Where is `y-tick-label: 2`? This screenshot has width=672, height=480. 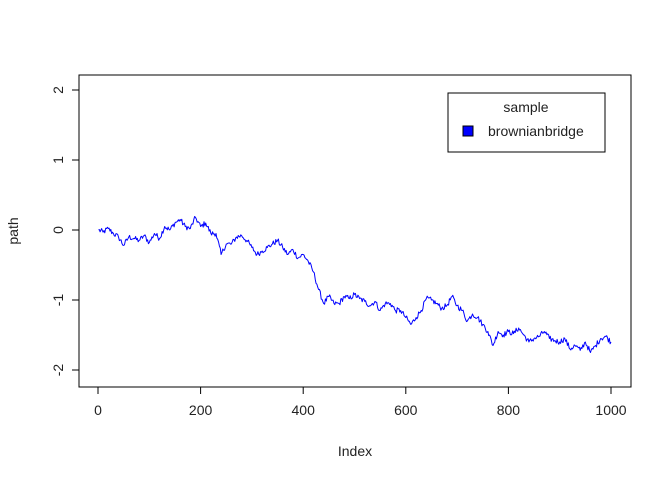
y-tick-label: 2 is located at coordinates (58, 90).